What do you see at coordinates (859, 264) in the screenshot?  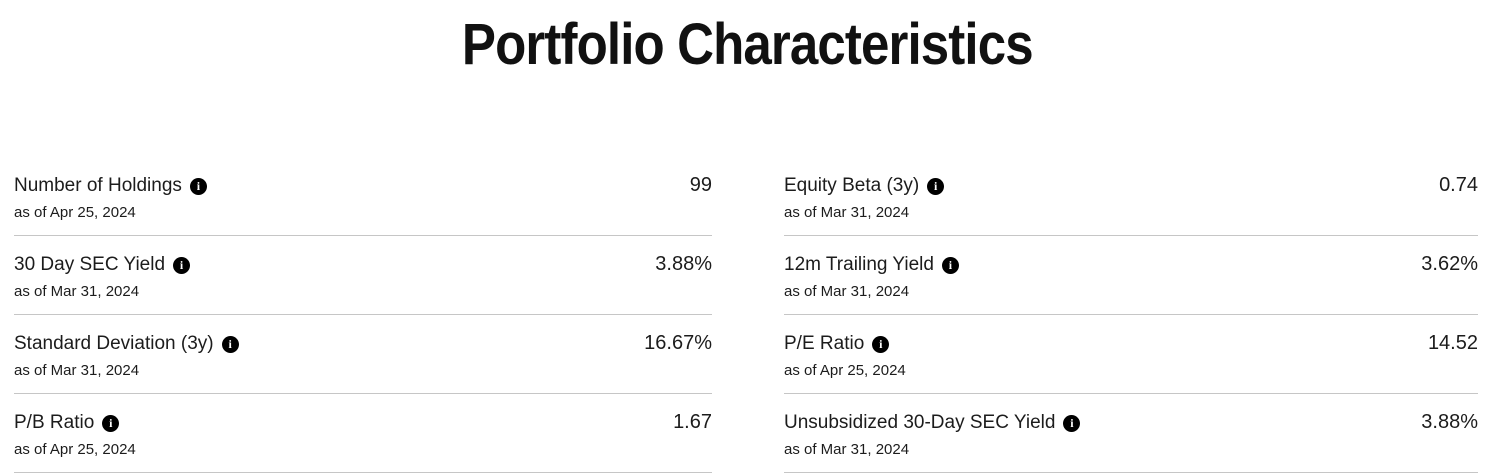 I see `stat-label: 12m Trailing Yield` at bounding box center [859, 264].